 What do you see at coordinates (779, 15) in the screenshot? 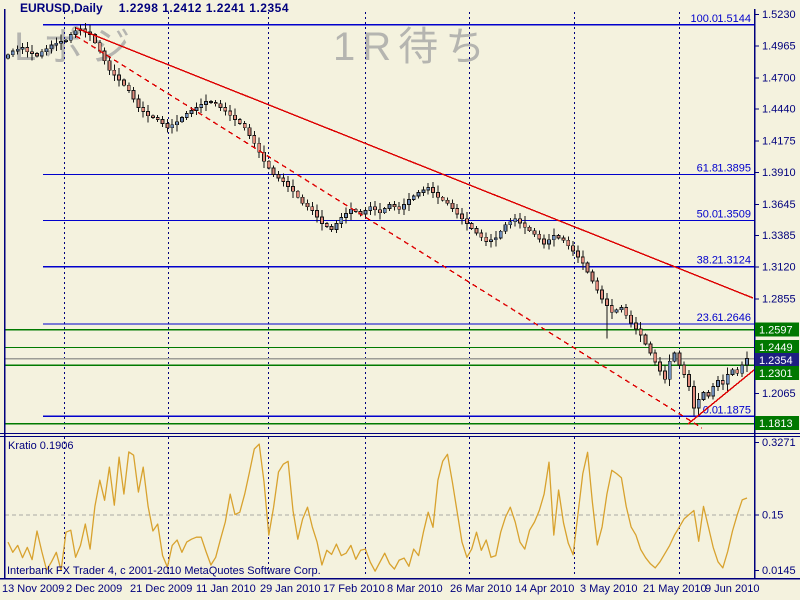
I see `price-tick-label: 1.5230` at bounding box center [779, 15].